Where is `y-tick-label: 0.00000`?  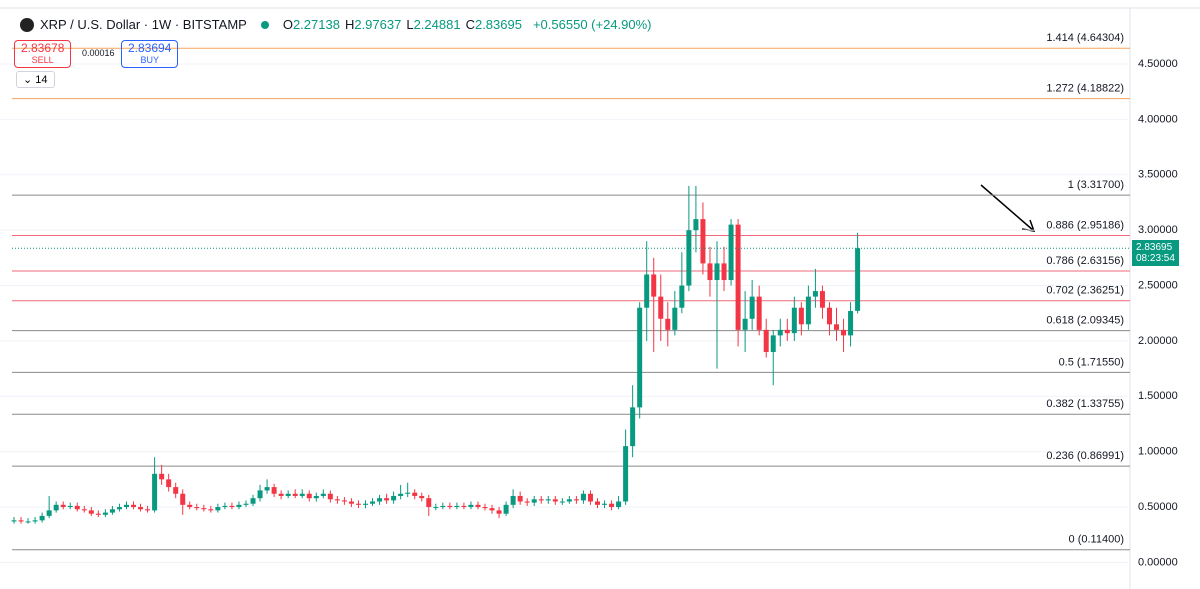
y-tick-label: 0.00000 is located at coordinates (1158, 562).